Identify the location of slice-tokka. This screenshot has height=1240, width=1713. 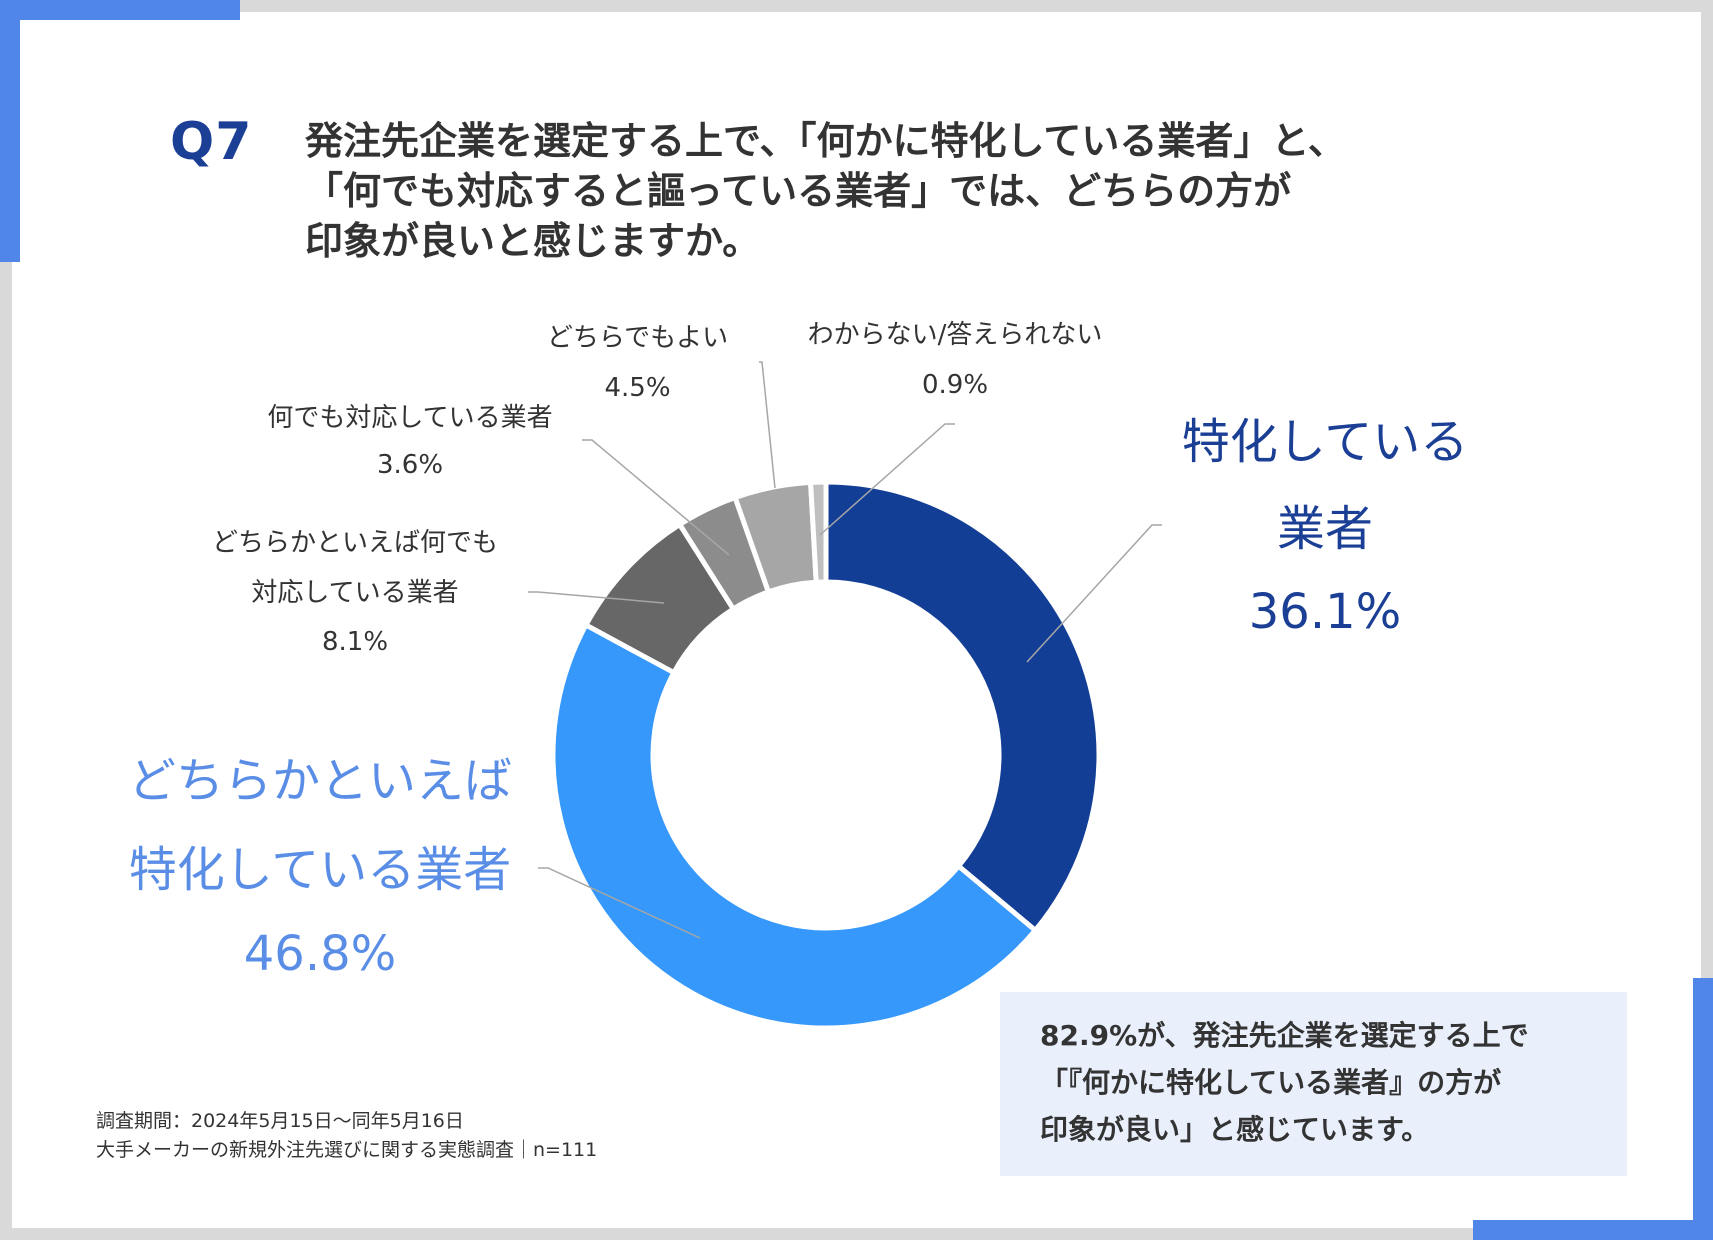
(962, 706).